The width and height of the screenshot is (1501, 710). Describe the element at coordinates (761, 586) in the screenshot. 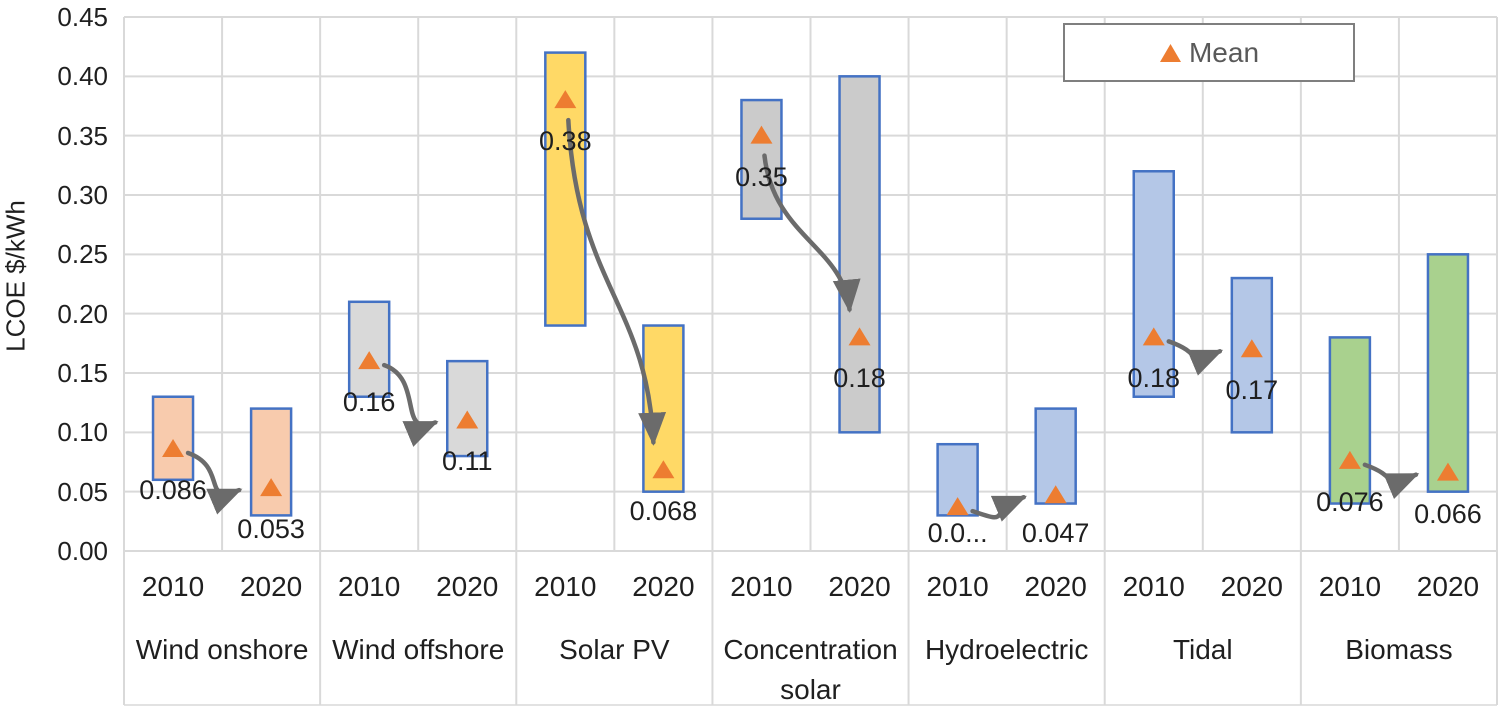

I see `year-tick-concentration-solar-2010: 2010` at that location.